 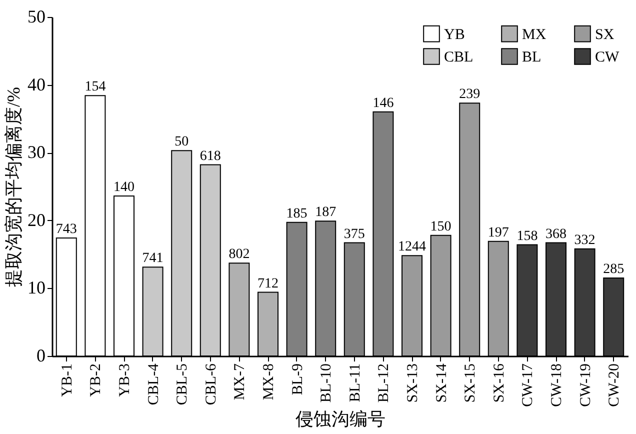 What do you see at coordinates (613, 270) in the screenshot?
I see `annotation: 285` at bounding box center [613, 270].